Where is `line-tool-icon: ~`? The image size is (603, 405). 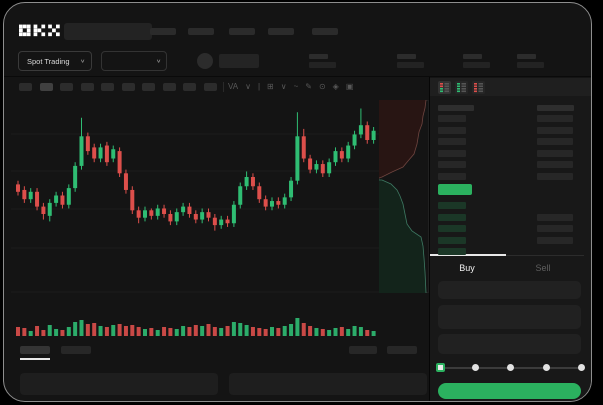 line-tool-icon: ~ is located at coordinates (296, 86).